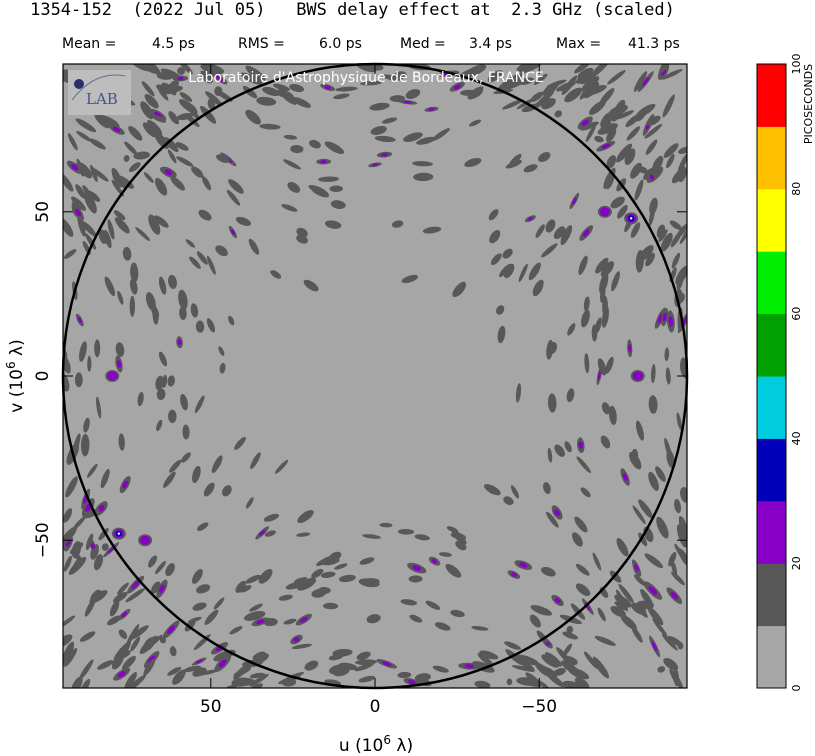 This screenshot has width=815, height=756. Describe the element at coordinates (796, 189) in the screenshot. I see `colorbar-tick-label: 80` at that location.